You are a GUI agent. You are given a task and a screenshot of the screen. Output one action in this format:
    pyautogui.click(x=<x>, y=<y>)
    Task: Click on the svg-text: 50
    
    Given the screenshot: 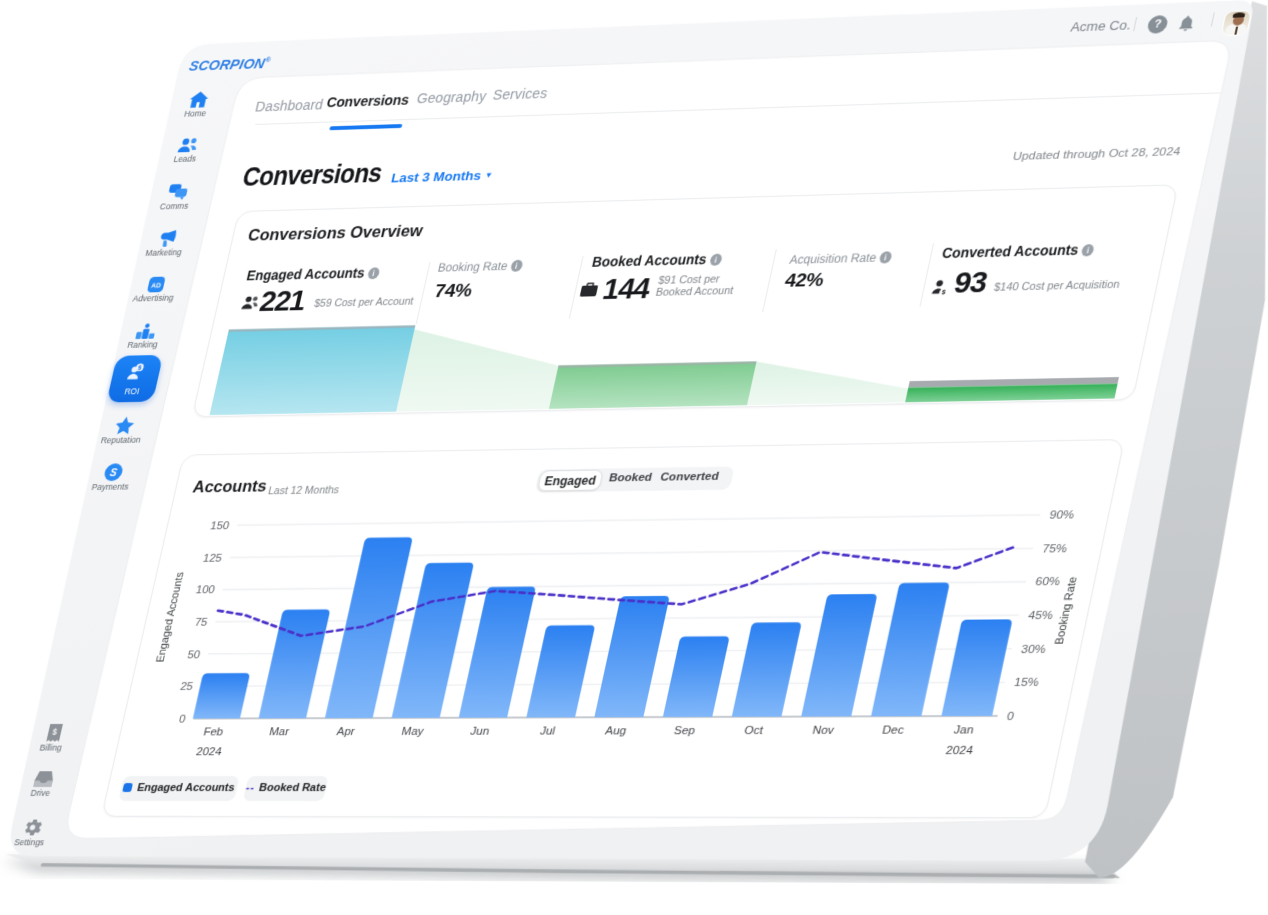 What is the action you would take?
    pyautogui.click(x=193, y=655)
    